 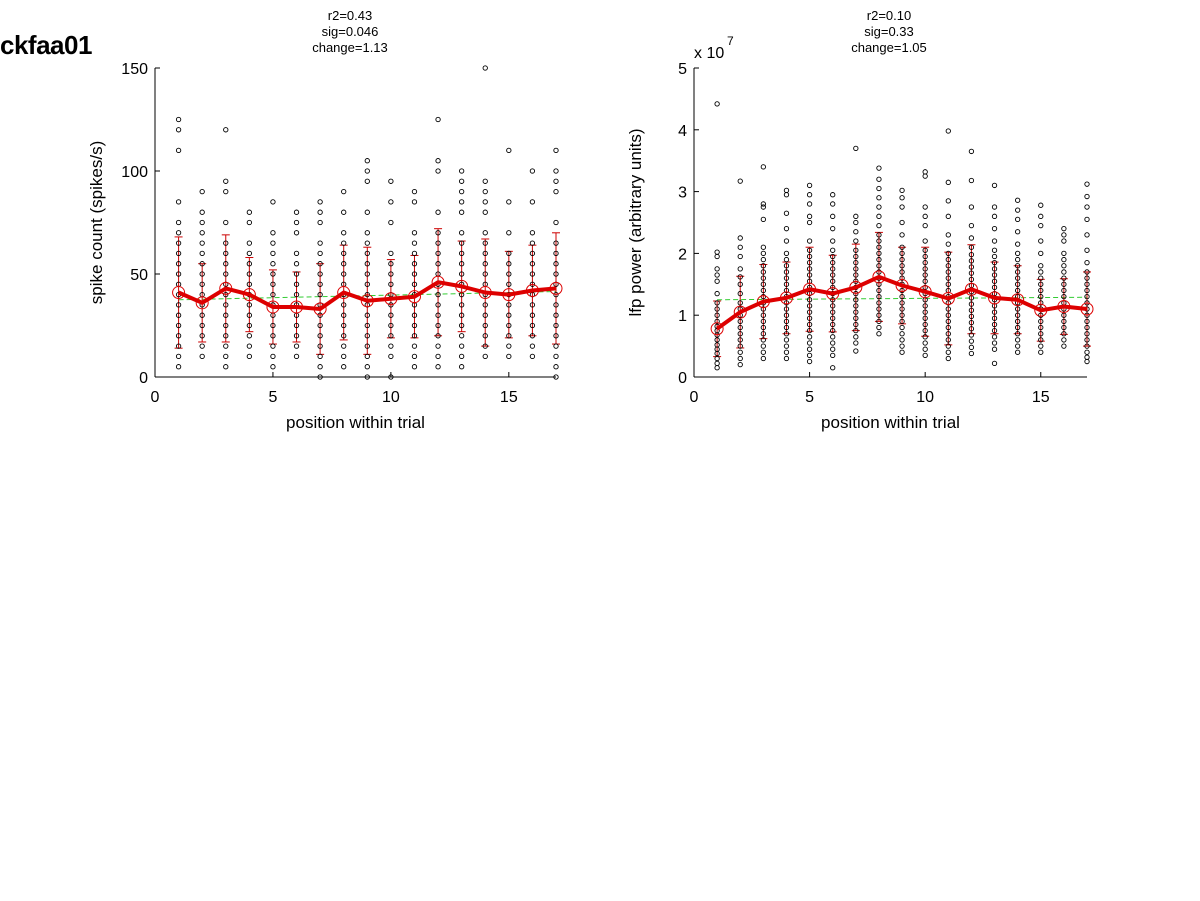 I want to click on x-tick-label: 10, so click(x=391, y=397).